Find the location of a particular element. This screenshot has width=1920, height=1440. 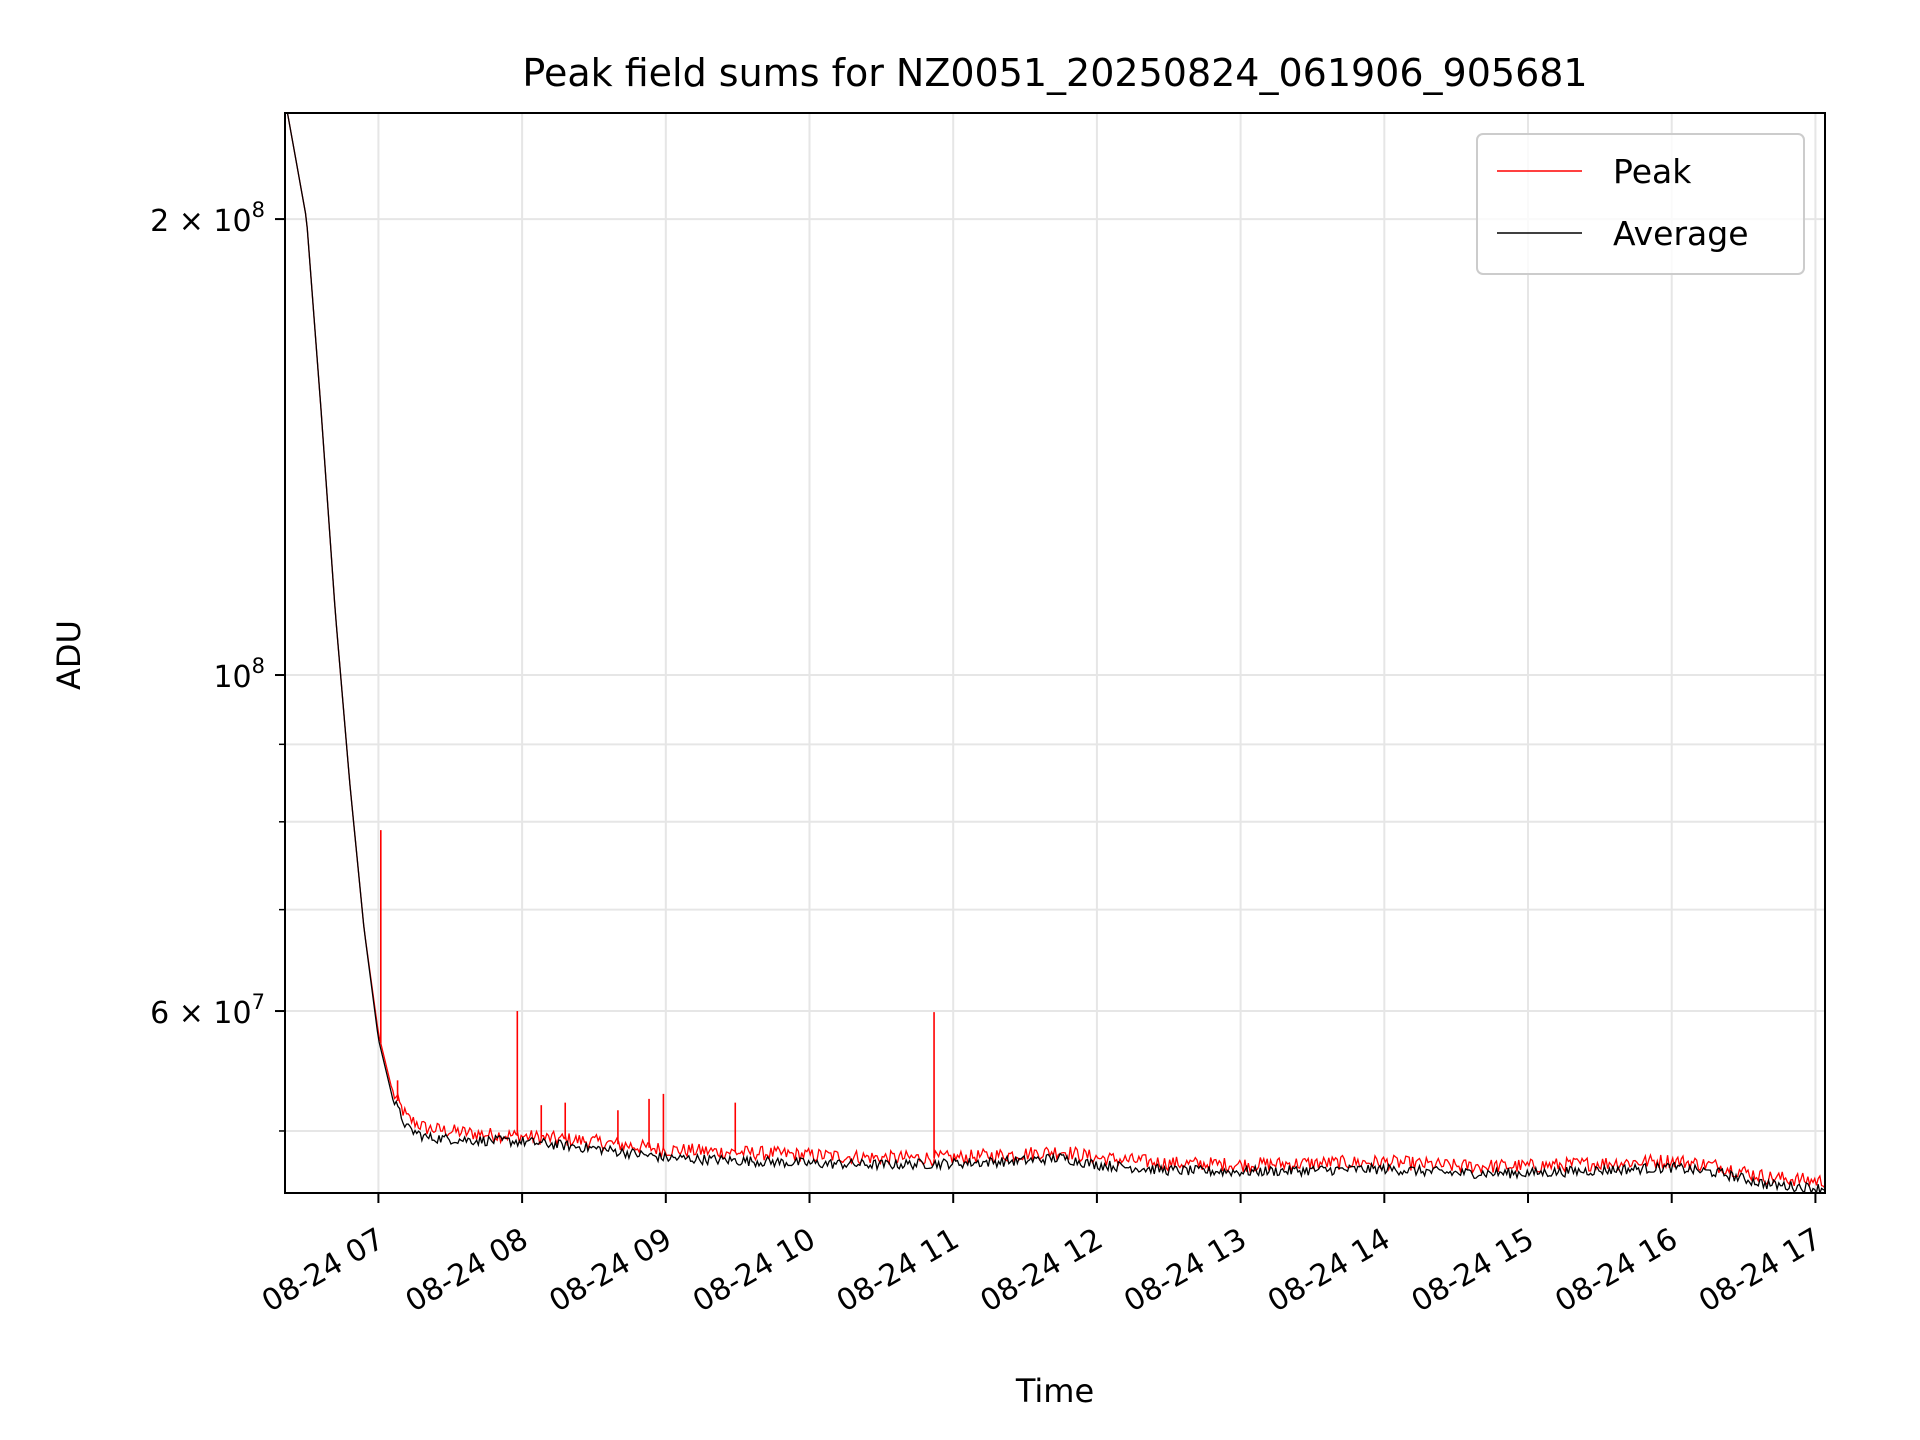

y-tick-label-2: 6 × 107 is located at coordinates (207, 1010).